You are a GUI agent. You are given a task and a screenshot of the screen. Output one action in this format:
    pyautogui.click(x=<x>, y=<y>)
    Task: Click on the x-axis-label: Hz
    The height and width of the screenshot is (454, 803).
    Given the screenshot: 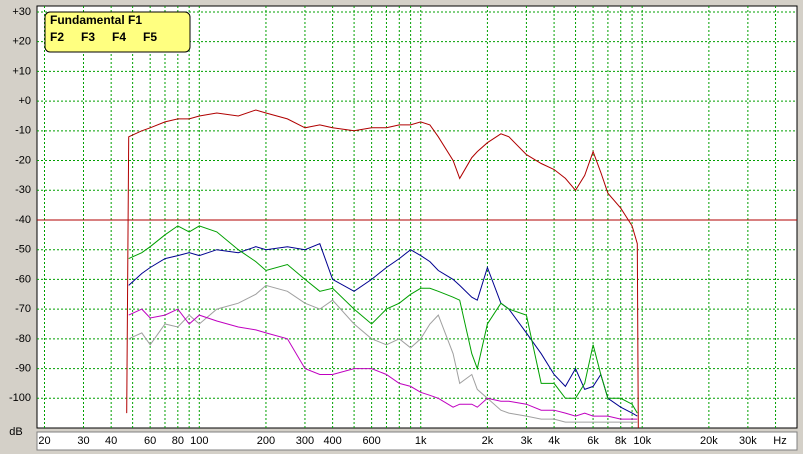 What is the action you would take?
    pyautogui.click(x=779, y=441)
    